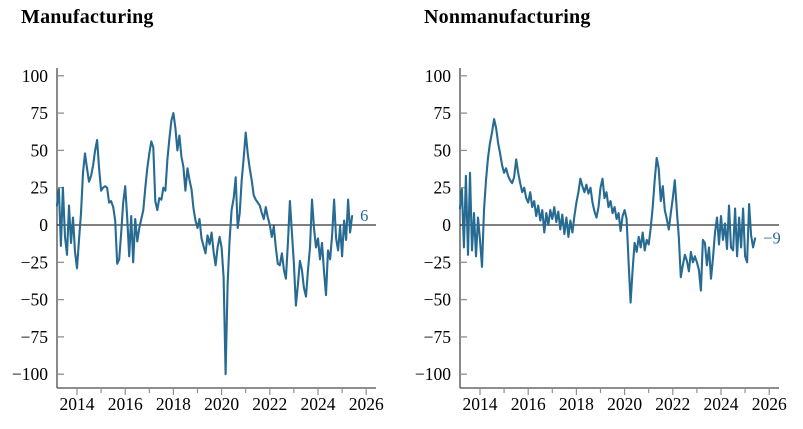 This screenshot has width=803, height=429. Describe the element at coordinates (507, 17) in the screenshot. I see `chart-title-nonmanufacturing: Nonmanufacturing` at that location.